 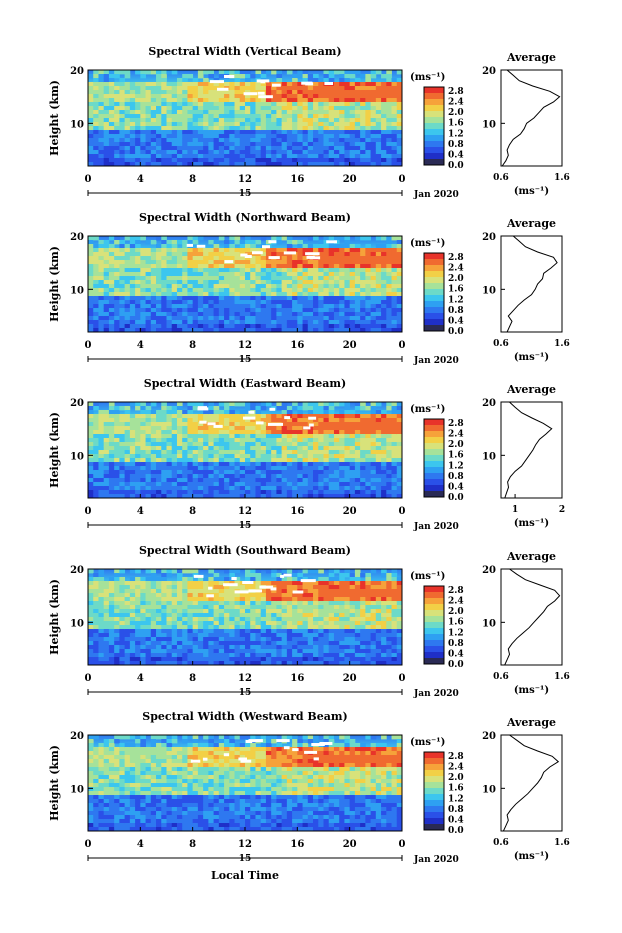 I want to click on colorbar-segment, so click(x=434, y=434).